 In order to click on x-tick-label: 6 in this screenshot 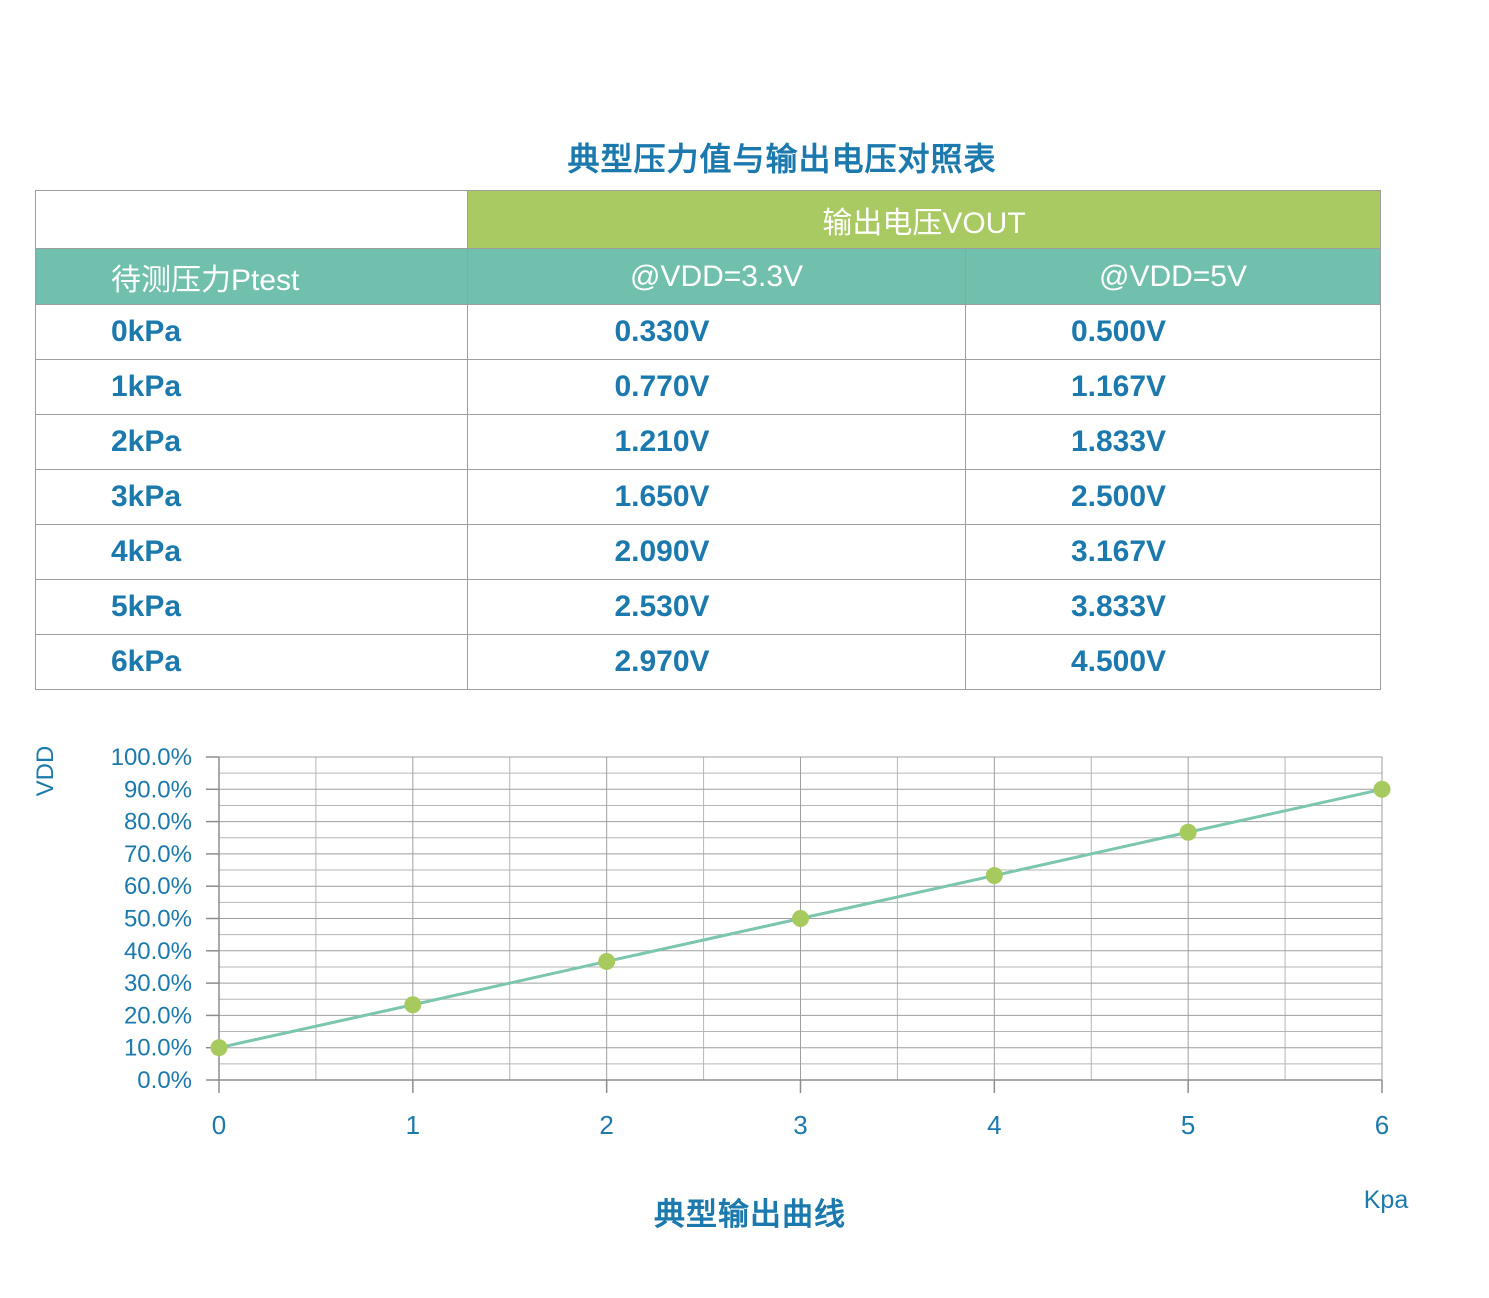, I will do `click(1382, 1125)`.